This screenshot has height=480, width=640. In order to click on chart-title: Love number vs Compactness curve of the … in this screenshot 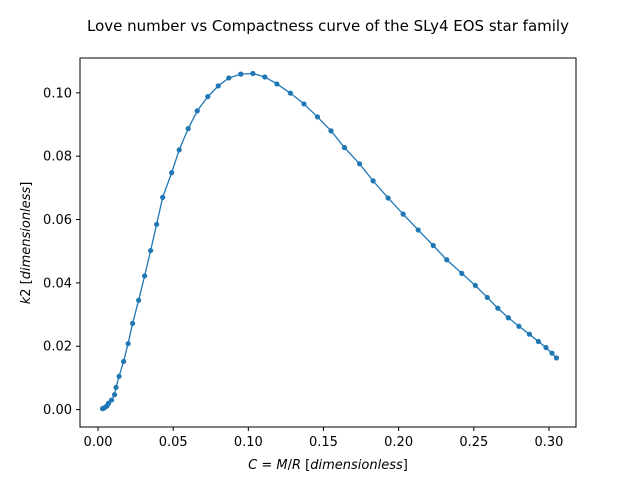, I will do `click(328, 26)`.